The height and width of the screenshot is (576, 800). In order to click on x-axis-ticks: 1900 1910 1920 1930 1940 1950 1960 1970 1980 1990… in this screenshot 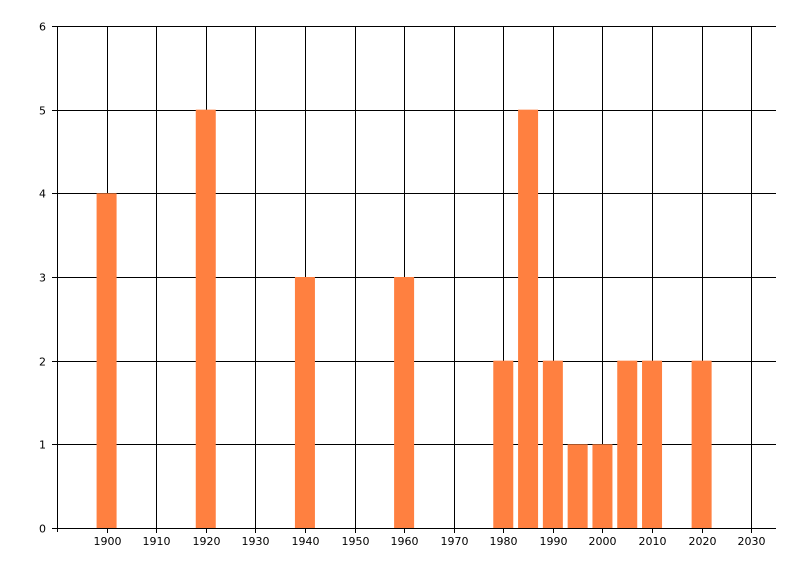, I will do `click(430, 538)`.